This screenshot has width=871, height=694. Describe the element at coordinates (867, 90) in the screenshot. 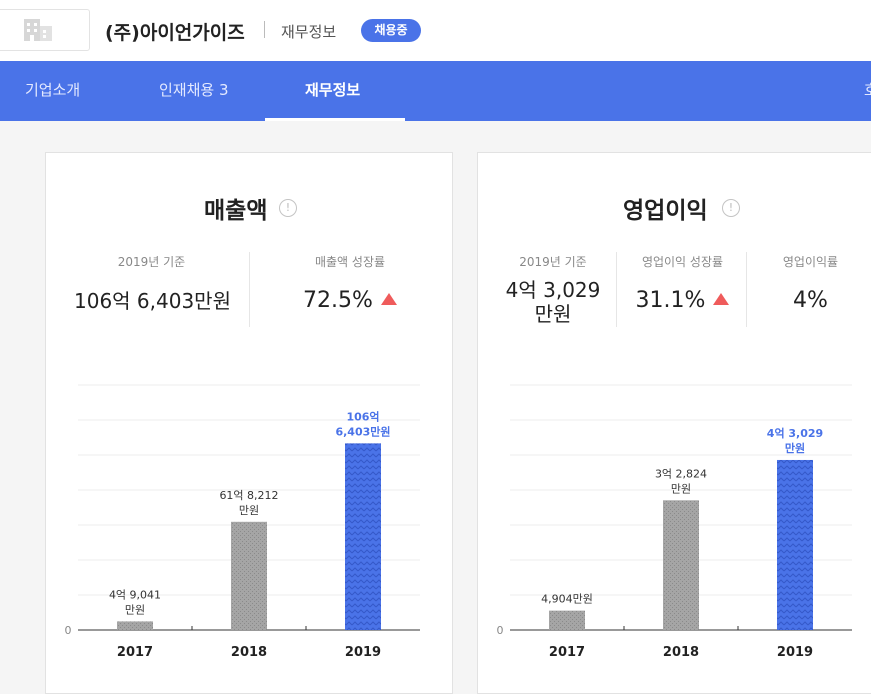

I see `tab-overflow: 호` at that location.